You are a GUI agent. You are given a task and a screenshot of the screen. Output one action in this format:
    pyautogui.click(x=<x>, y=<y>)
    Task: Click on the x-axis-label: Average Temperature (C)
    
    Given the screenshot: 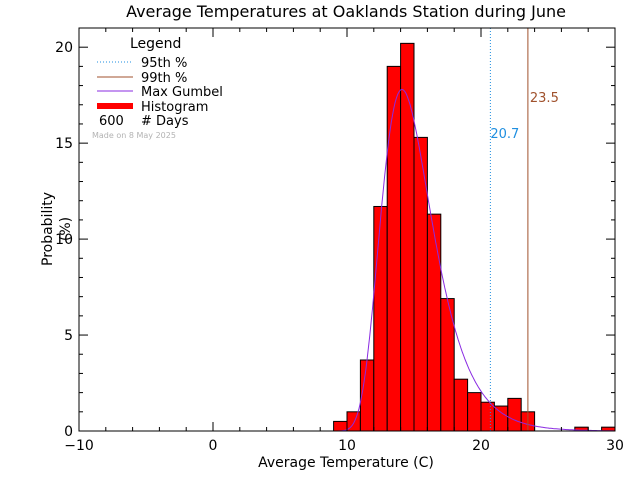 What is the action you would take?
    pyautogui.click(x=346, y=463)
    